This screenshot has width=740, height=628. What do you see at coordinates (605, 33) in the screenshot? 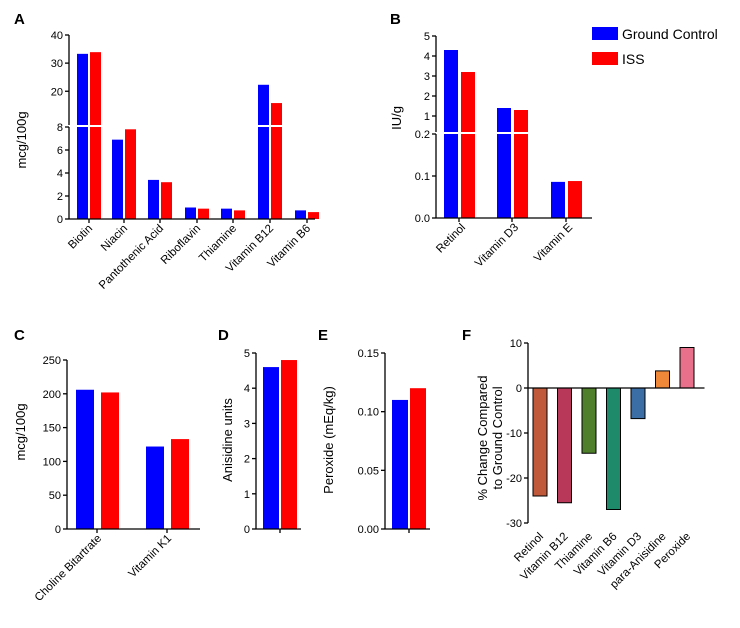
I see `legend-swatch-ground` at bounding box center [605, 33].